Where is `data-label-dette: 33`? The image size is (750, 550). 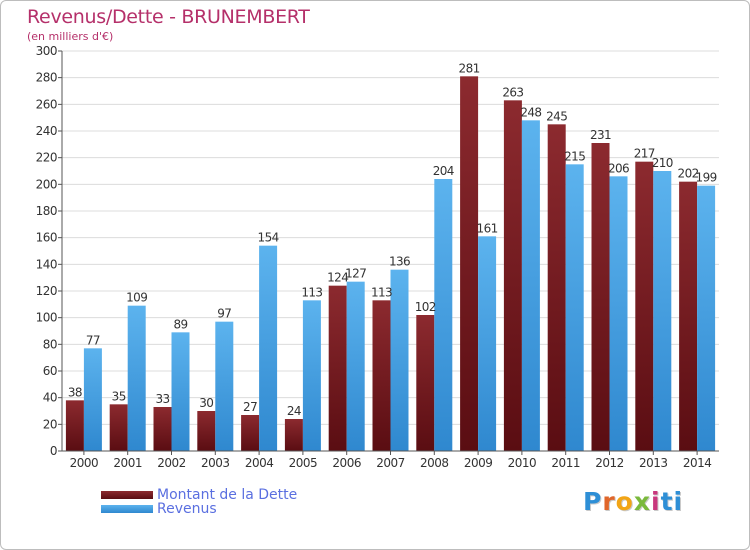 data-label-dette: 33 is located at coordinates (162, 399).